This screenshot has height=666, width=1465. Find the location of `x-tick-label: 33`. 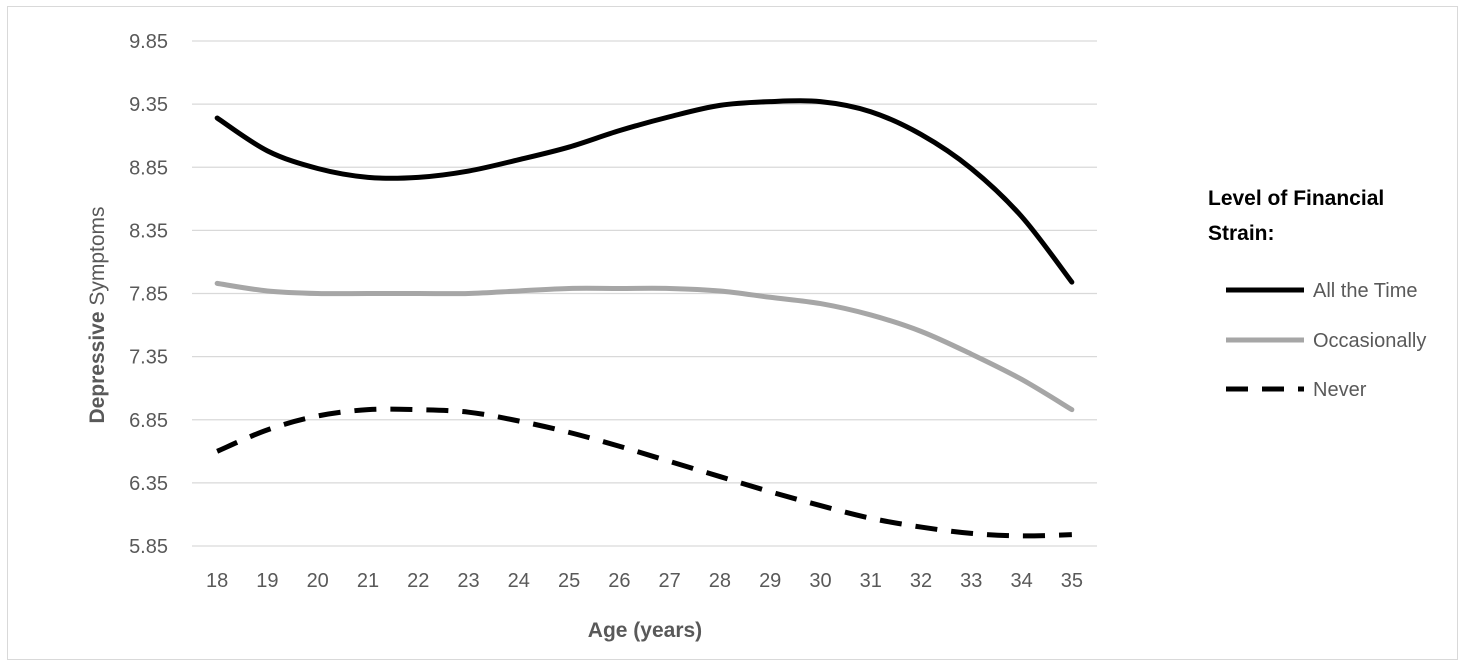

x-tick-label: 33 is located at coordinates (971, 581).